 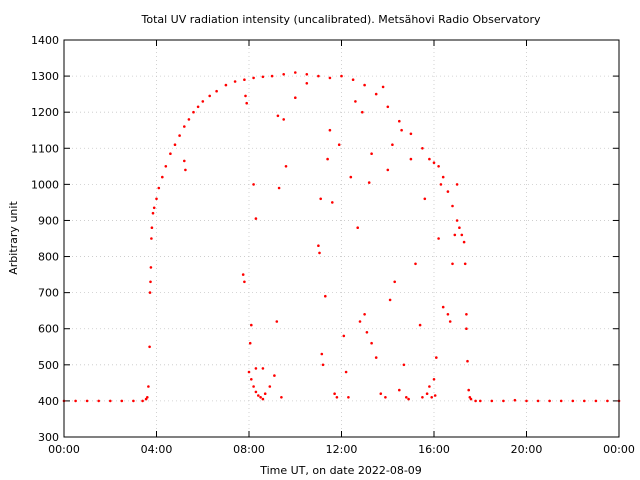 What do you see at coordinates (157, 449) in the screenshot?
I see `x-tick-label: 04:00` at bounding box center [157, 449].